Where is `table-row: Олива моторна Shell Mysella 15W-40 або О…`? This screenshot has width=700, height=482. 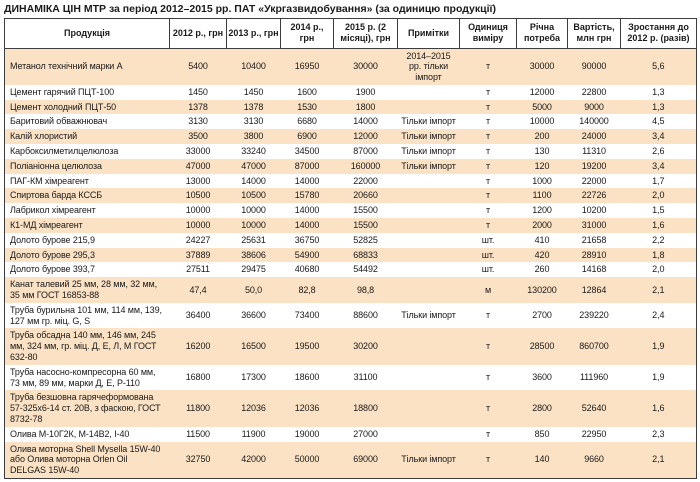
table-row: Олива моторна Shell Mysella 15W-40 або О… is located at coordinates (350, 460).